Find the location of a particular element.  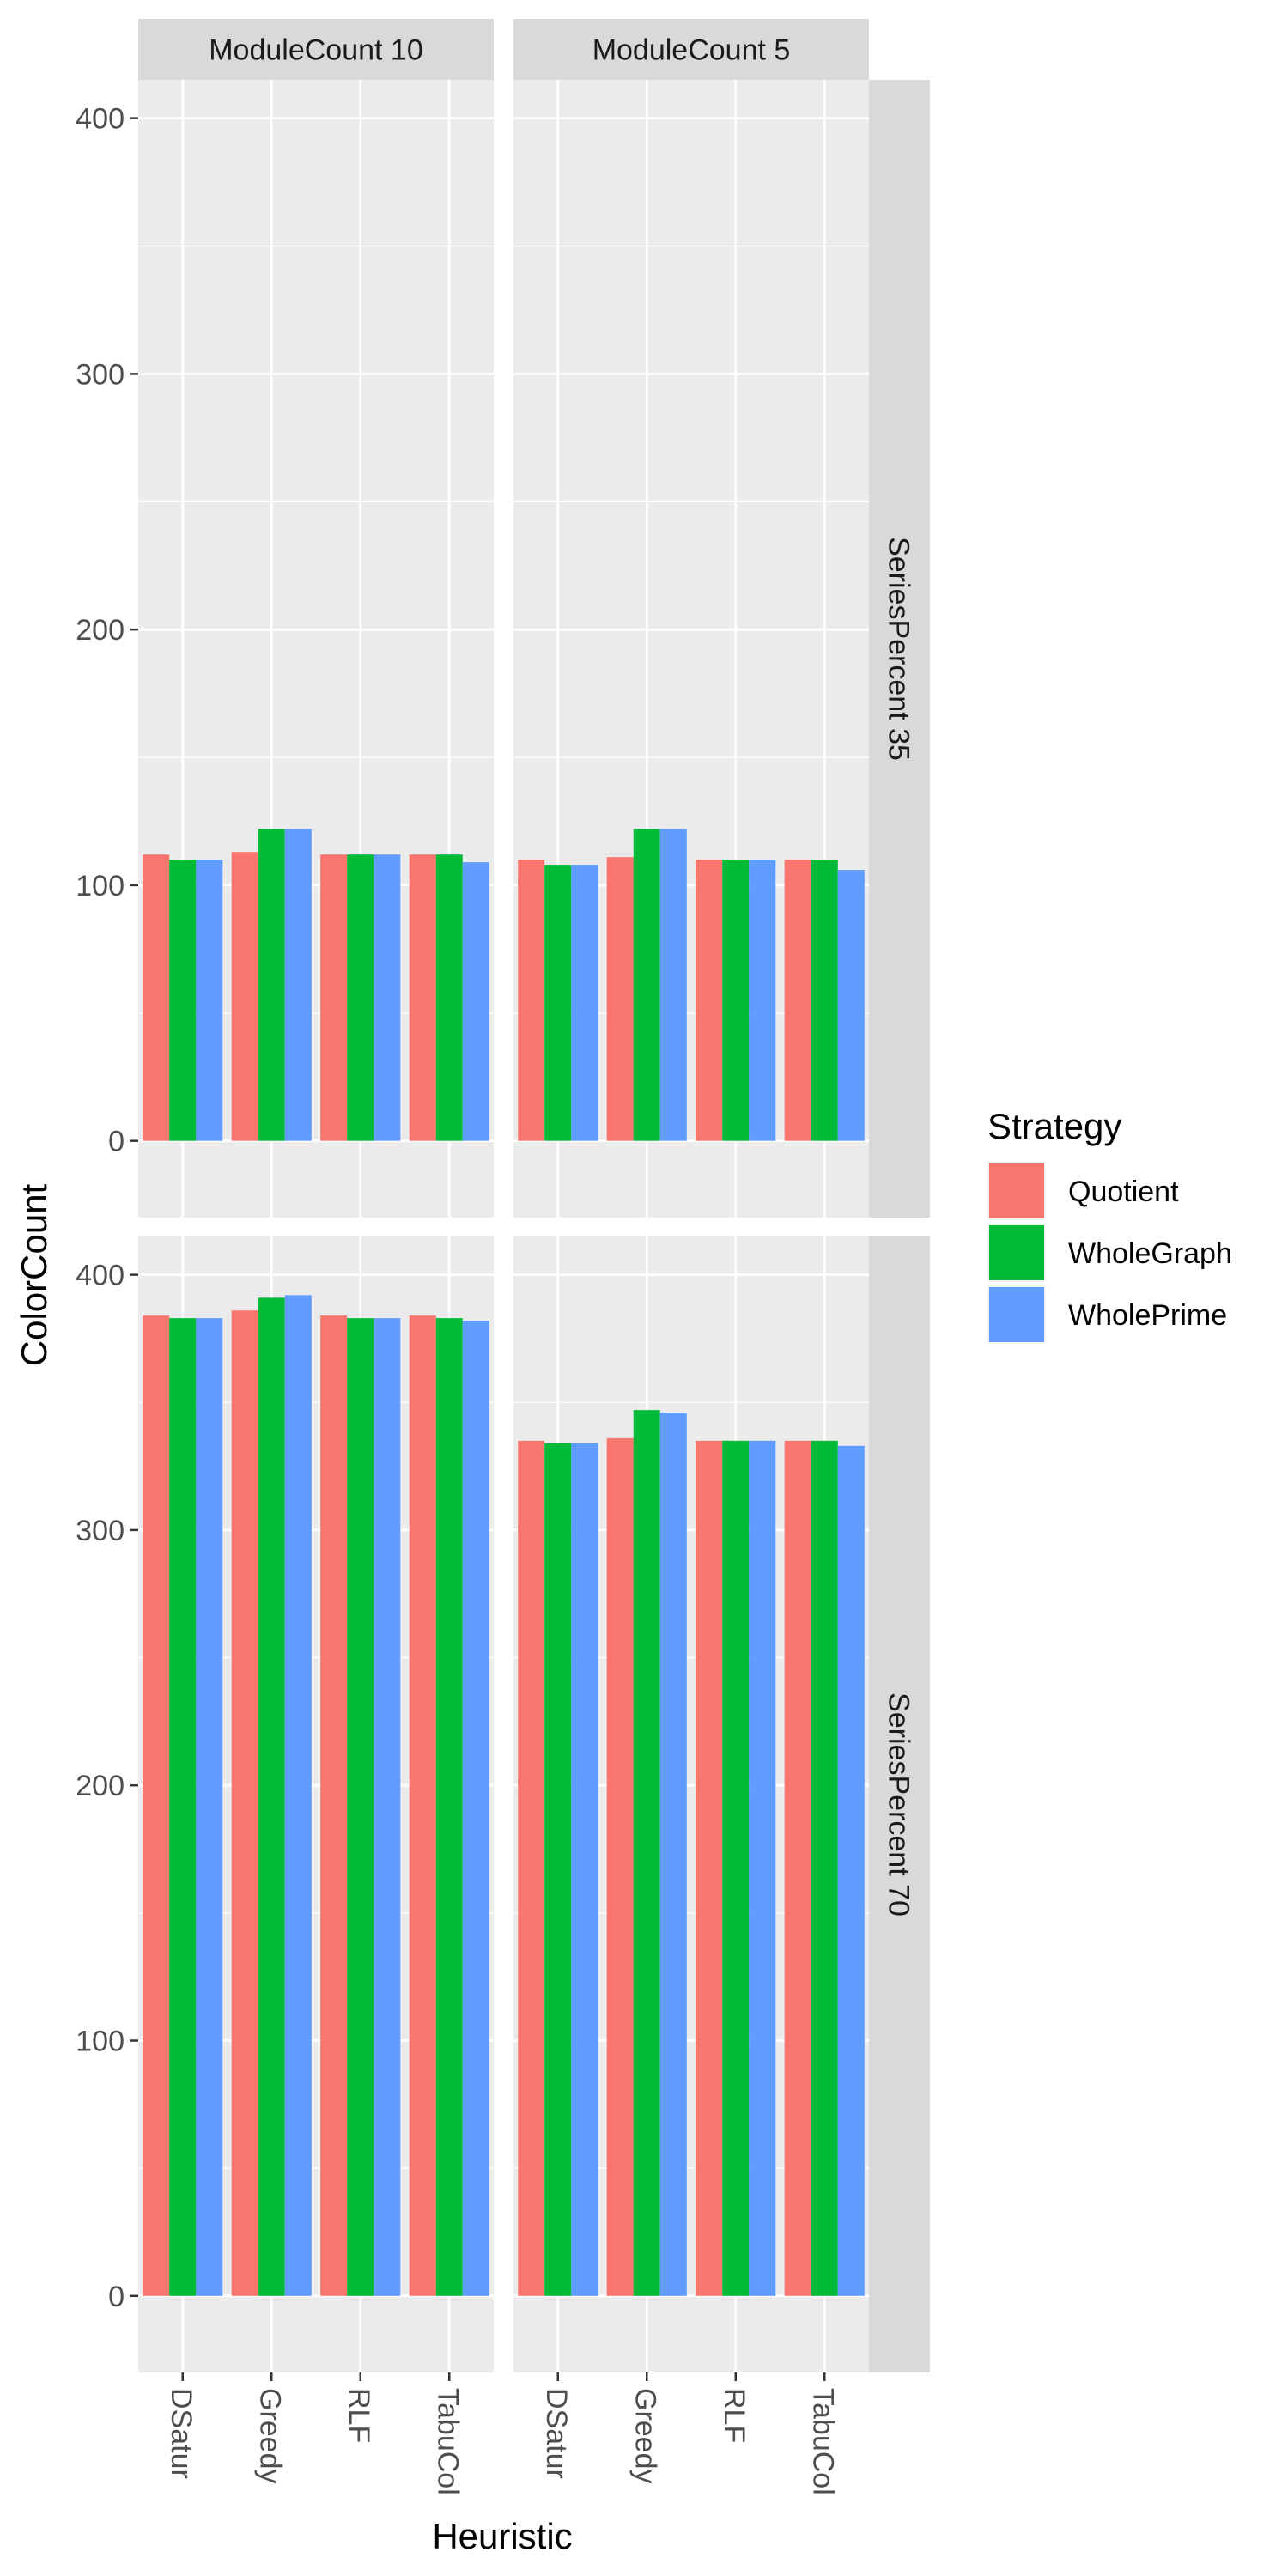

column-strip-label: ModuleCount 10 is located at coordinates (316, 50).